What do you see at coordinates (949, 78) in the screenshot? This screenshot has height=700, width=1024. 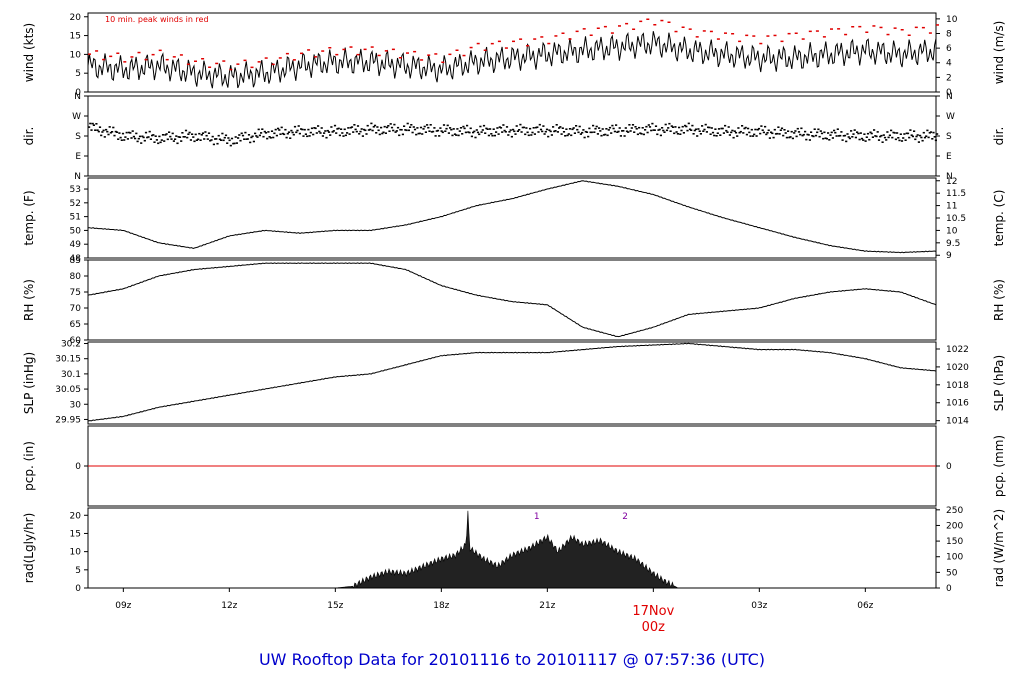 I see `ytick-right-label-wind: 2` at bounding box center [949, 78].